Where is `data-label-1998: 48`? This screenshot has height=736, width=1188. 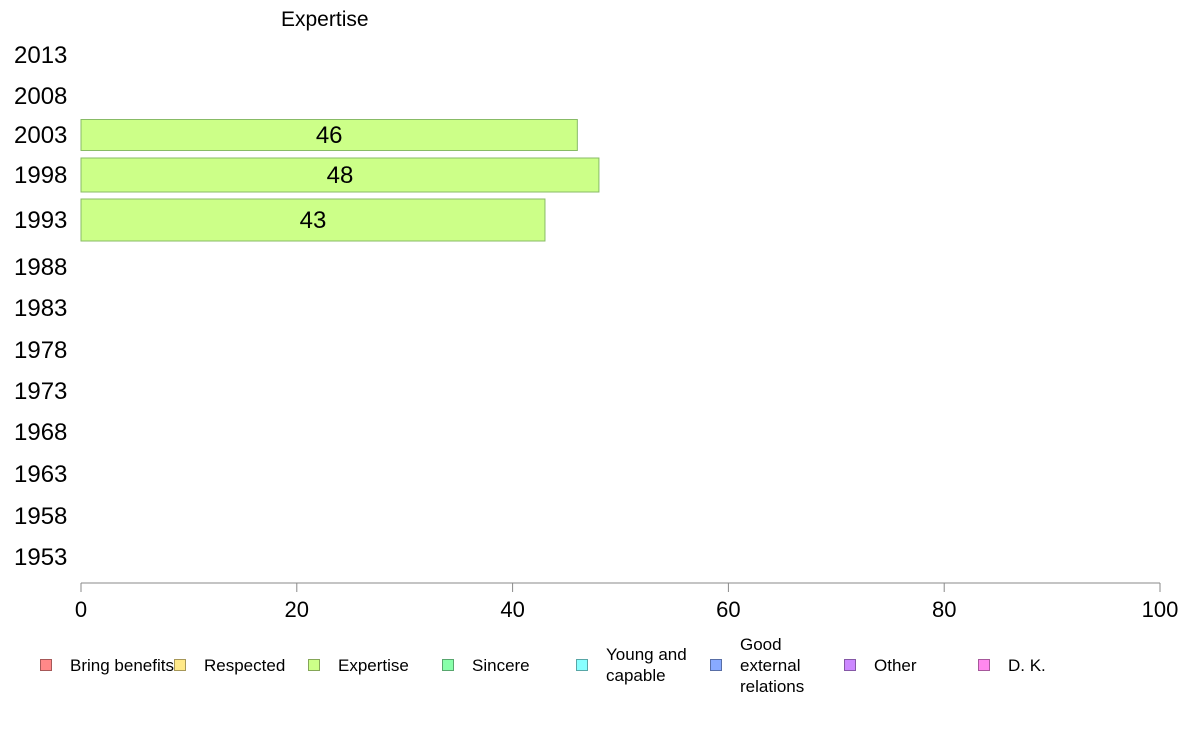 data-label-1998: 48 is located at coordinates (340, 175).